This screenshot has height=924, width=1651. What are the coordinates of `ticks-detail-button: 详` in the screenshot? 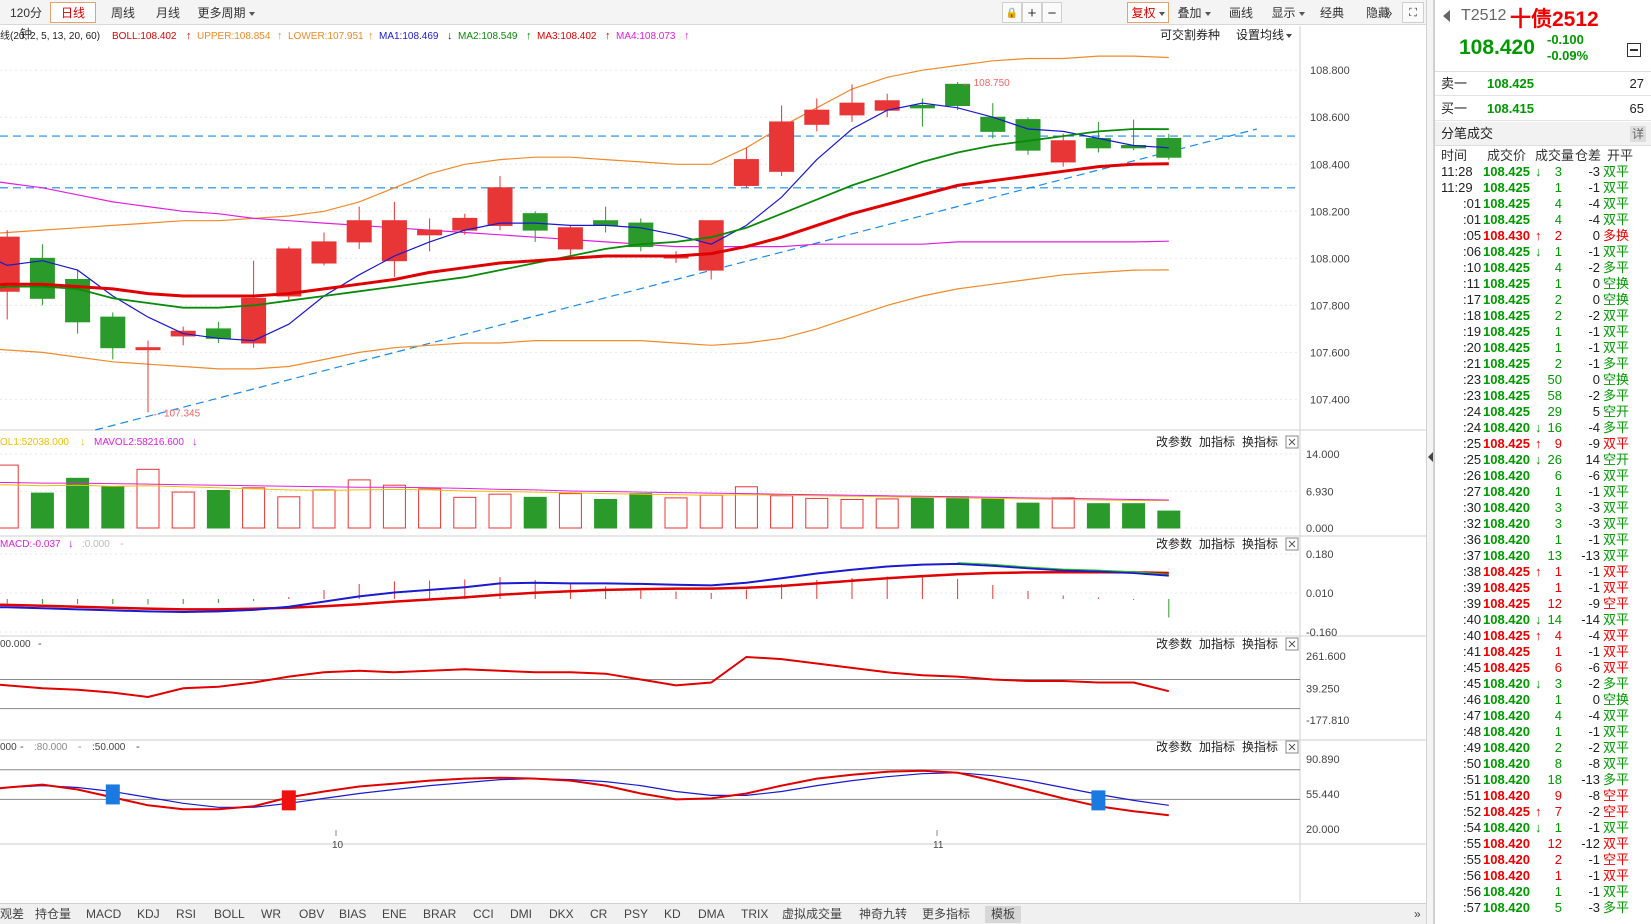 It's located at (1637, 134).